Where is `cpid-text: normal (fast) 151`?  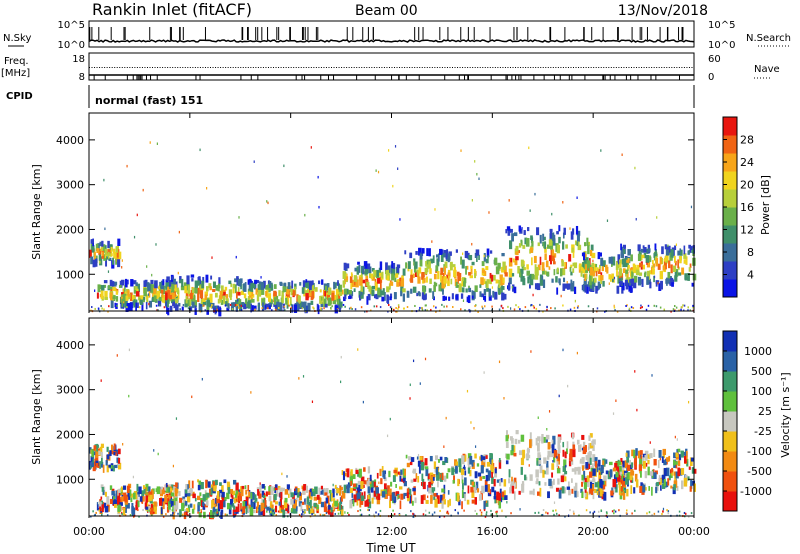 cpid-text: normal (fast) 151 is located at coordinates (149, 100).